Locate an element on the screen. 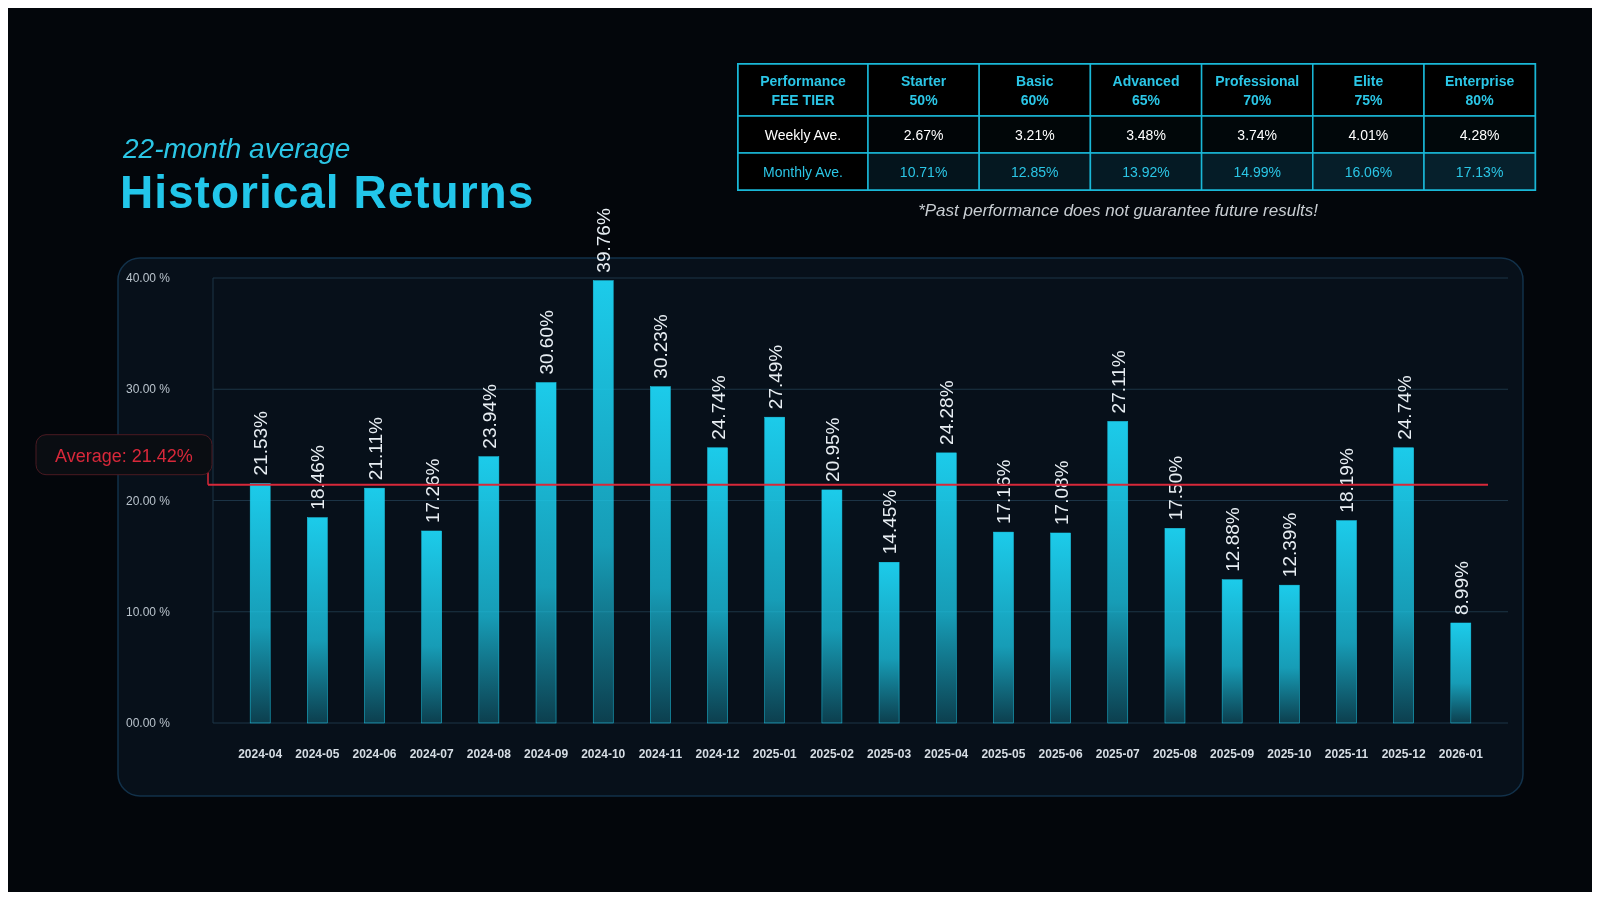 The height and width of the screenshot is (900, 1600). x-tick-label: 2025-05 is located at coordinates (1003, 754).